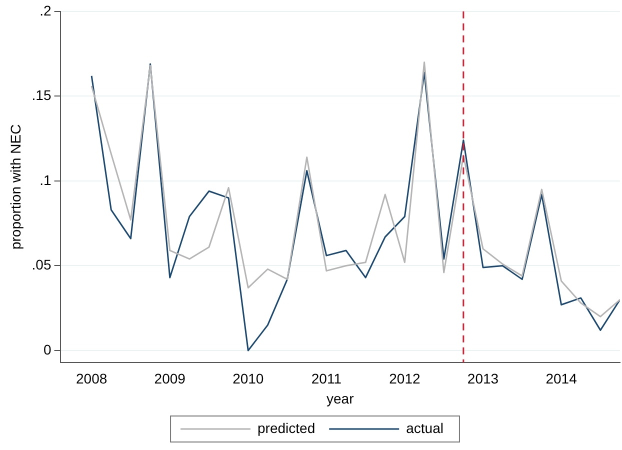 The height and width of the screenshot is (450, 622). What do you see at coordinates (92, 378) in the screenshot?
I see `x-tick-label: 2008` at bounding box center [92, 378].